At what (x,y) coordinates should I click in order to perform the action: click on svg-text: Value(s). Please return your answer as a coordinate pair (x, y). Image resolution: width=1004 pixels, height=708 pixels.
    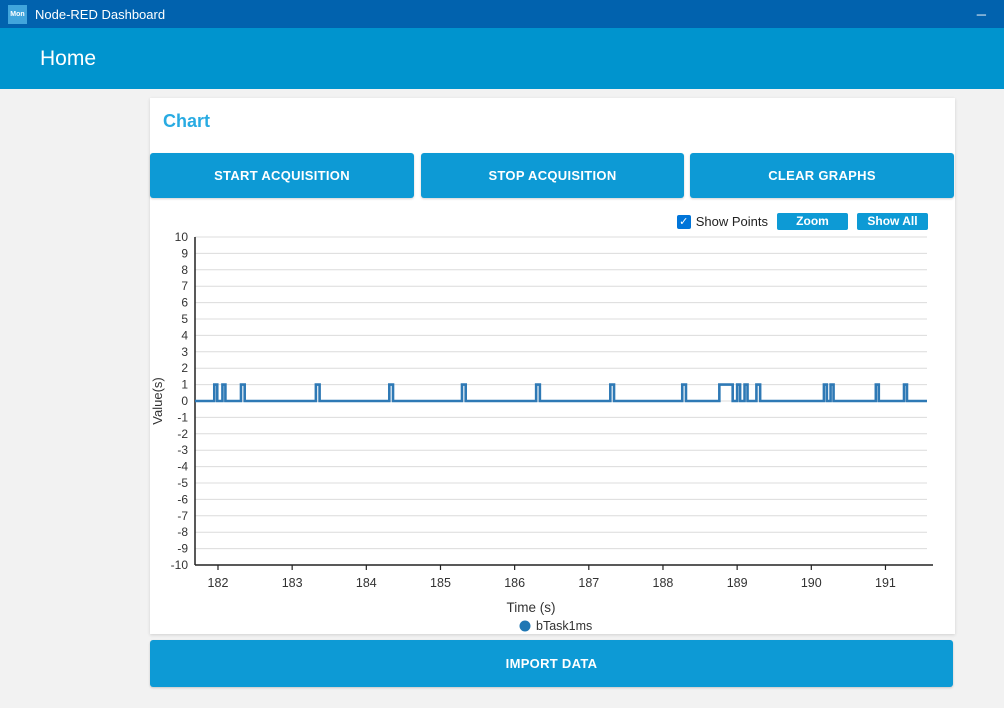
    Looking at the image, I should click on (157, 400).